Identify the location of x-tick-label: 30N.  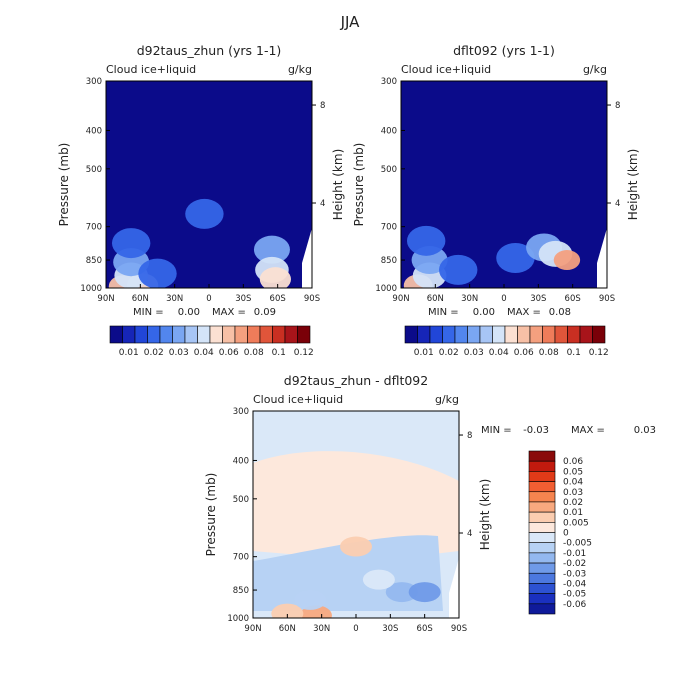
(174, 299).